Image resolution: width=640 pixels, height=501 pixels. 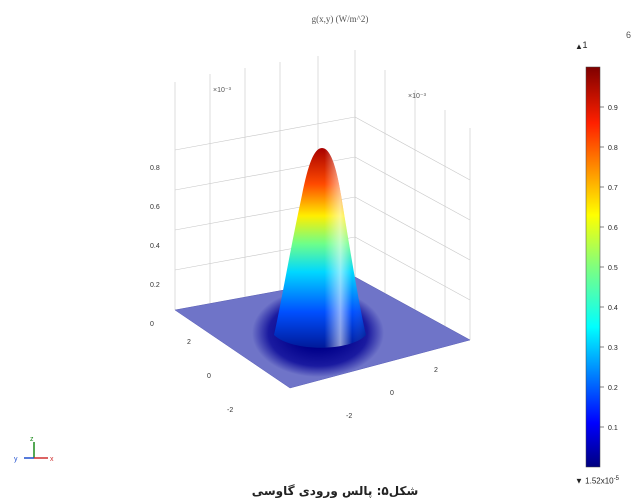 I want to click on colorbar-ticks: 0.9 0.8 0.7 0.6 0.5 0.4 0.3 0.2 0.1, so click(x=609, y=268).